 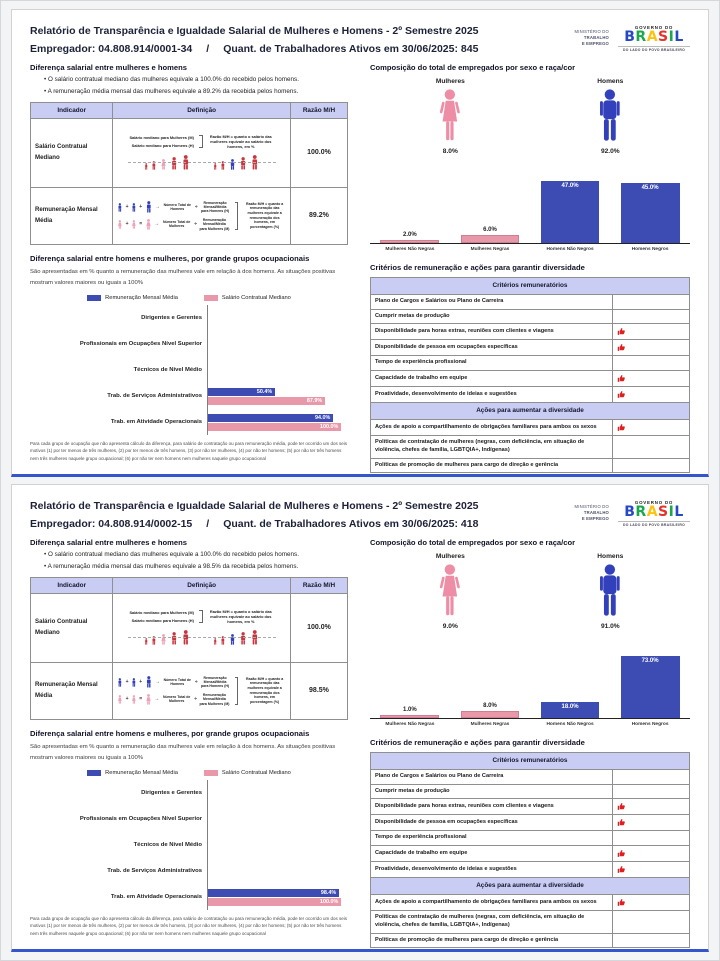 What do you see at coordinates (650, 660) in the screenshot?
I see `composition-bar-value: 73.0%` at bounding box center [650, 660].